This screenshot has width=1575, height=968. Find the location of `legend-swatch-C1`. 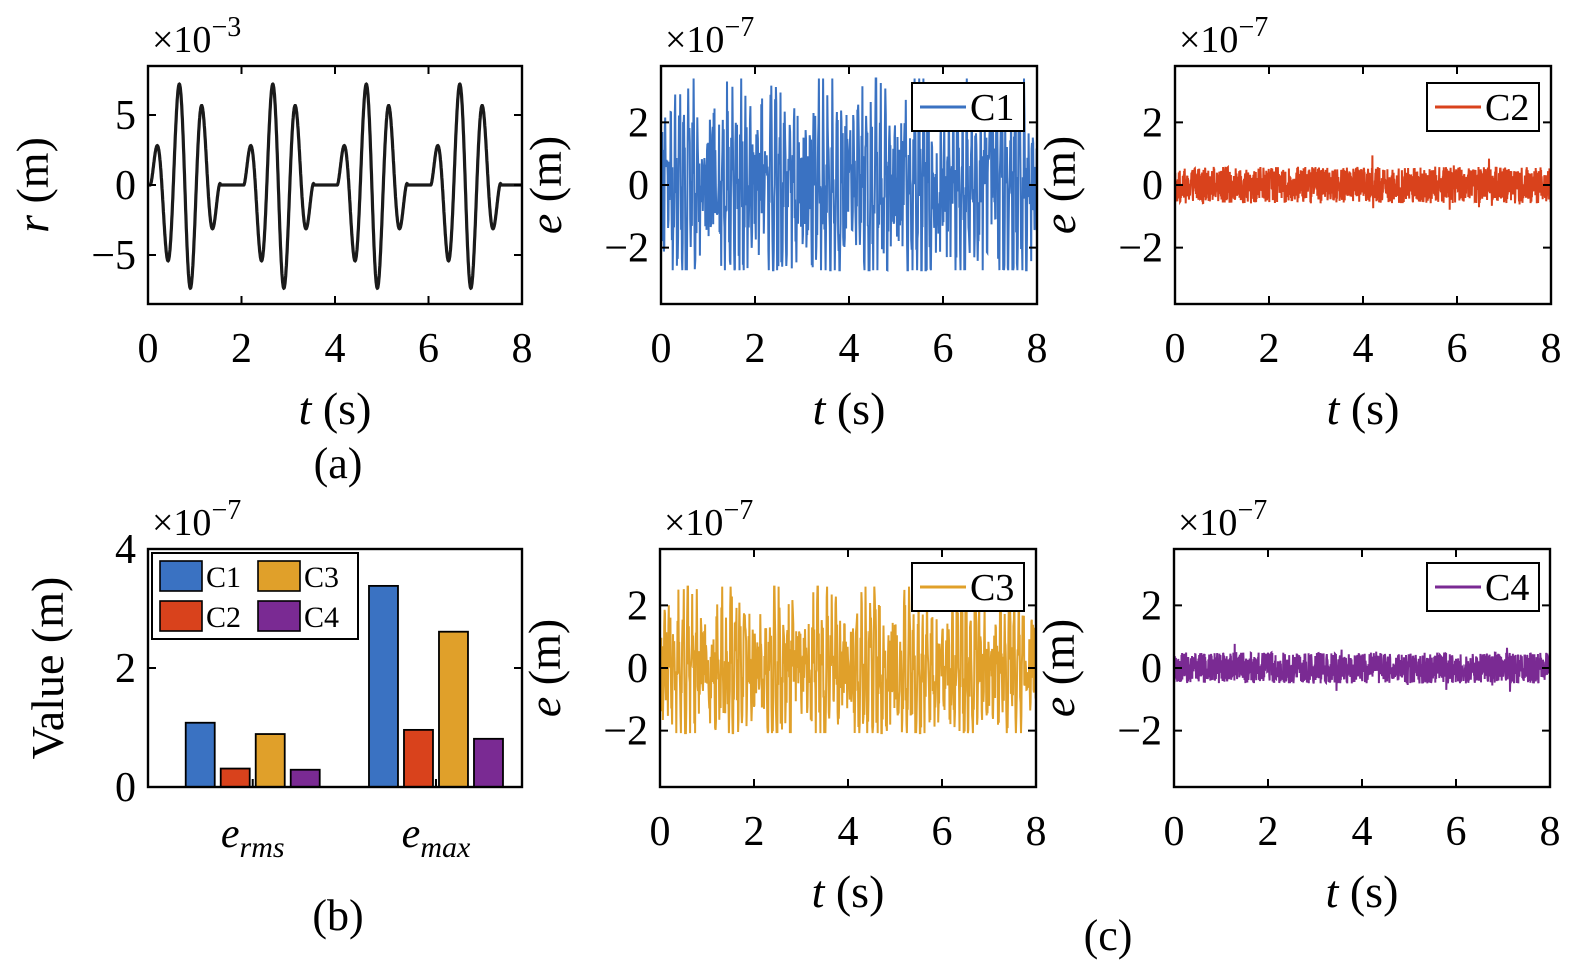

legend-swatch-C1 is located at coordinates (181, 576).